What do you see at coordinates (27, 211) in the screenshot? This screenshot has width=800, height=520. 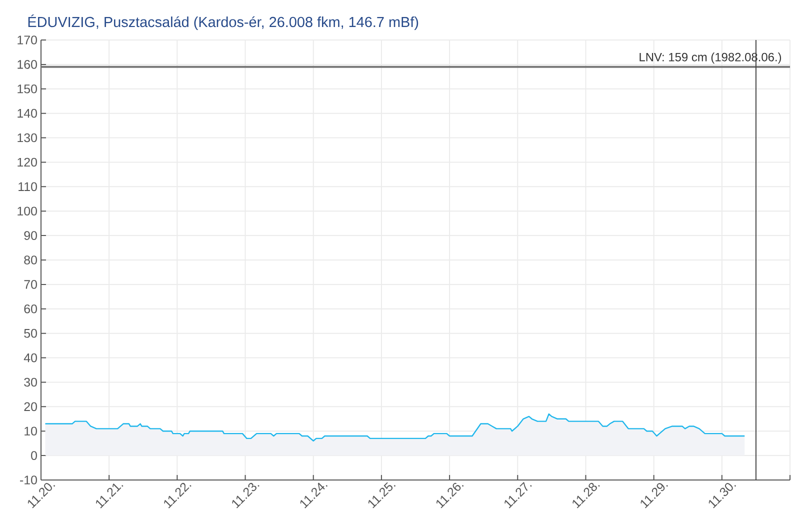 I see `y-tick-label: 100` at bounding box center [27, 211].